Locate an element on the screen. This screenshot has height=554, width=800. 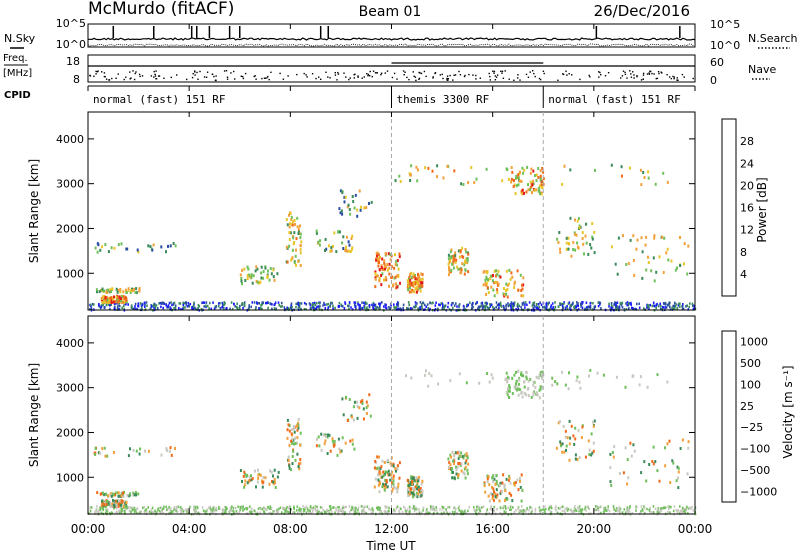
y-tick-label: 1000 is located at coordinates (70, 477).